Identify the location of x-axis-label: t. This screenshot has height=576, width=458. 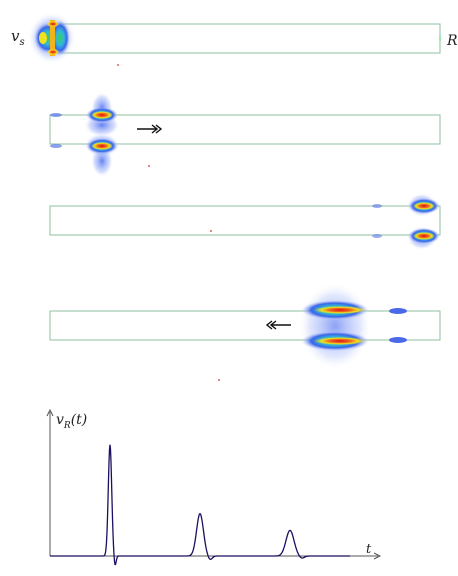
(369, 549).